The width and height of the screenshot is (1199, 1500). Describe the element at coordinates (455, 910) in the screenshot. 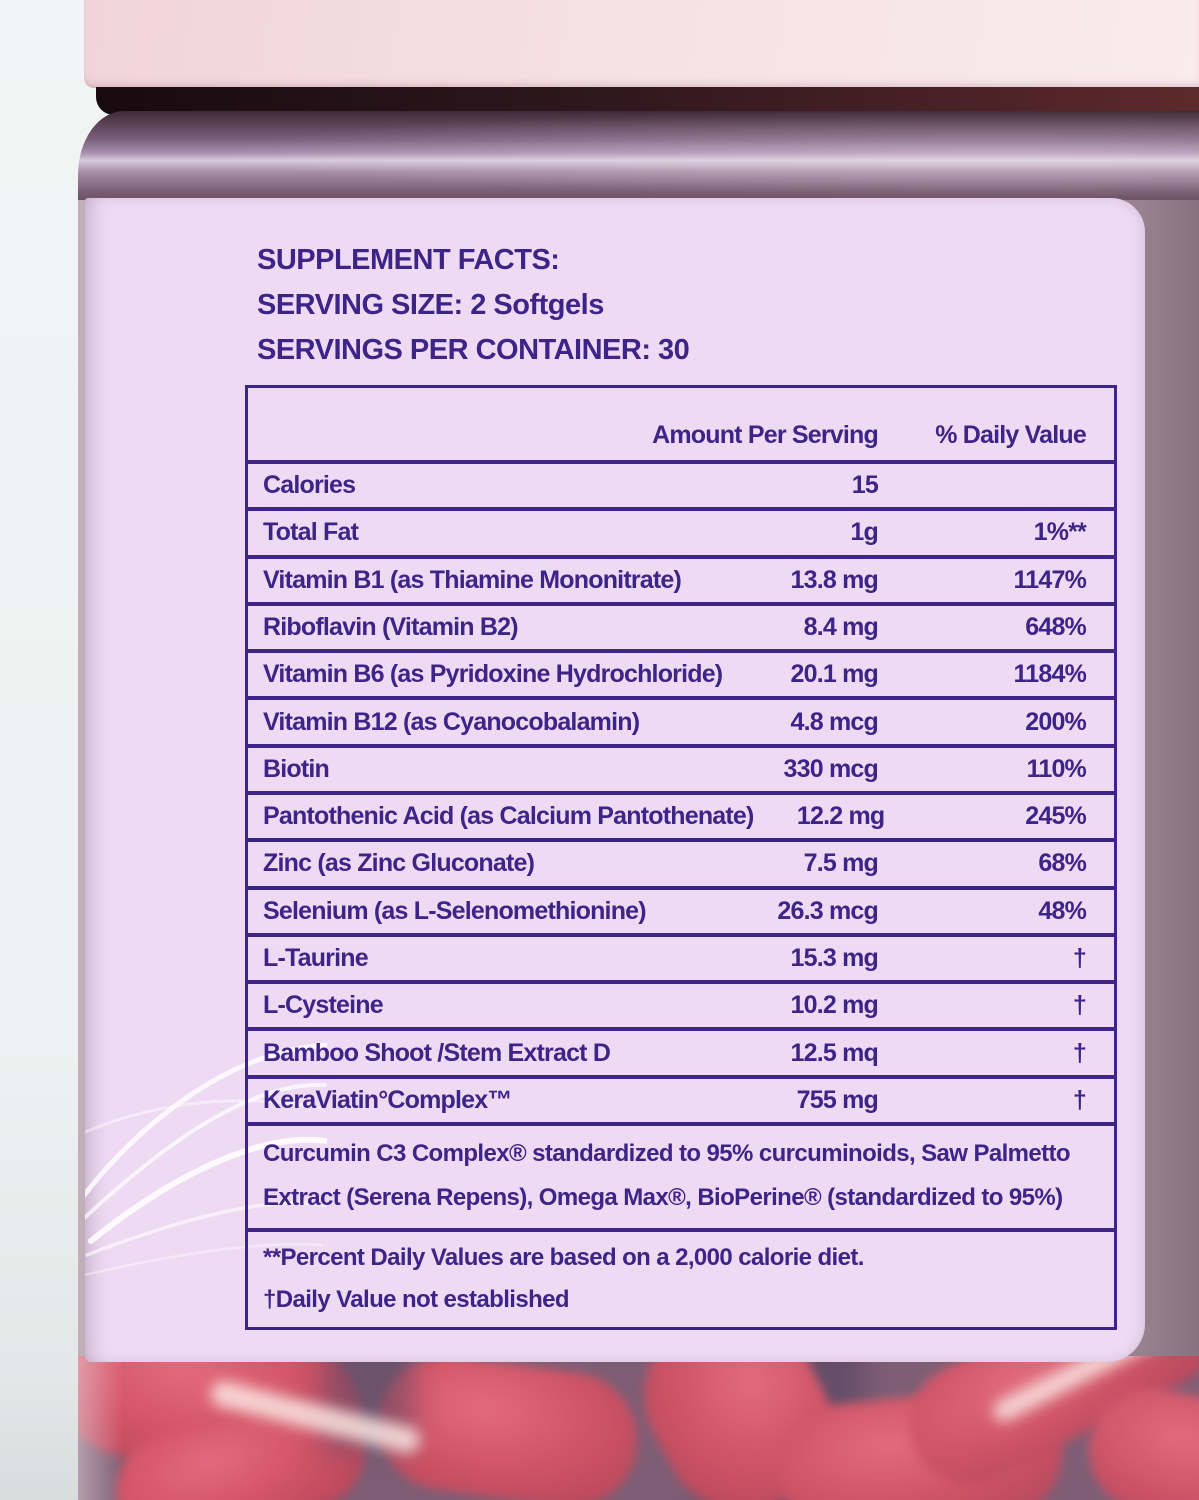

I see `ingredient-name: Selenium (as L-Selenomethionine)` at that location.